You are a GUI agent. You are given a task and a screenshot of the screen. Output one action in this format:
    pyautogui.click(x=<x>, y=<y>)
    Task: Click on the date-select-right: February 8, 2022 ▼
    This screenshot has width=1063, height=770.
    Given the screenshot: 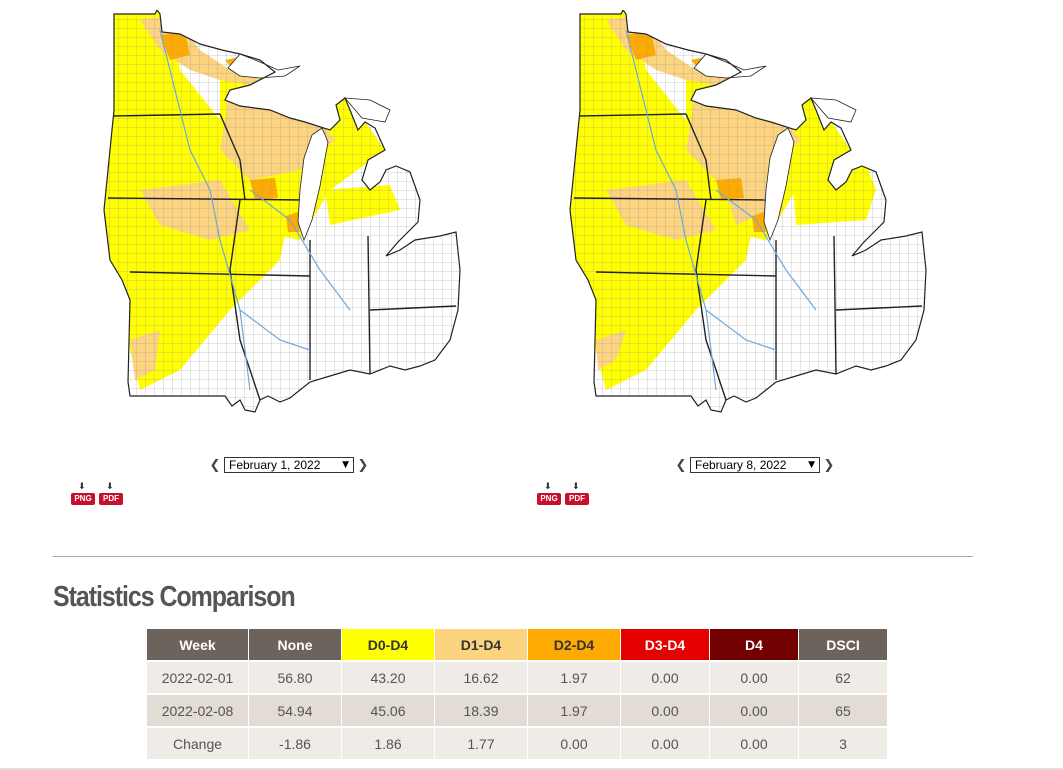 What is the action you would take?
    pyautogui.click(x=755, y=465)
    